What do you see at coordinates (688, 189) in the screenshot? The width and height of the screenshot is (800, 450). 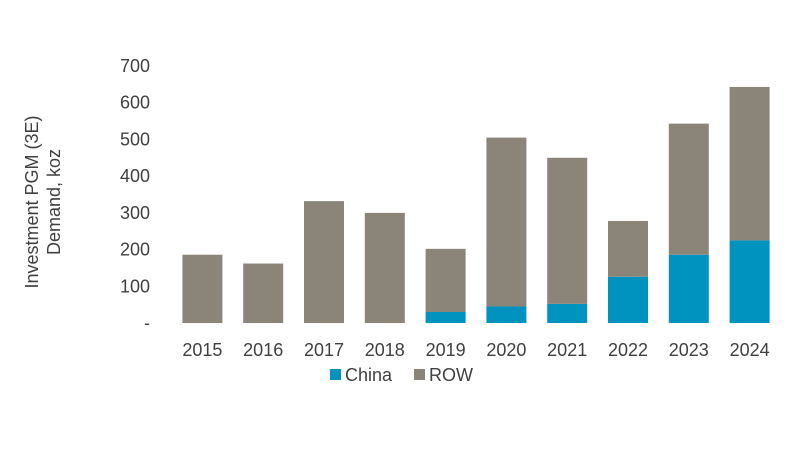 I see `bar-segment-row-2023` at bounding box center [688, 189].